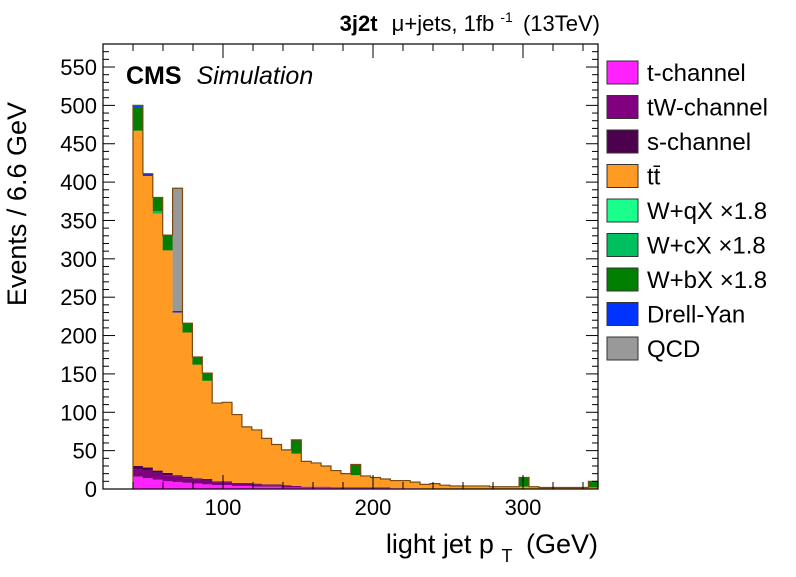 Image resolution: width=796 pixels, height=577 pixels. What do you see at coordinates (696, 73) in the screenshot?
I see `legend-label-0: t-channel` at bounding box center [696, 73].